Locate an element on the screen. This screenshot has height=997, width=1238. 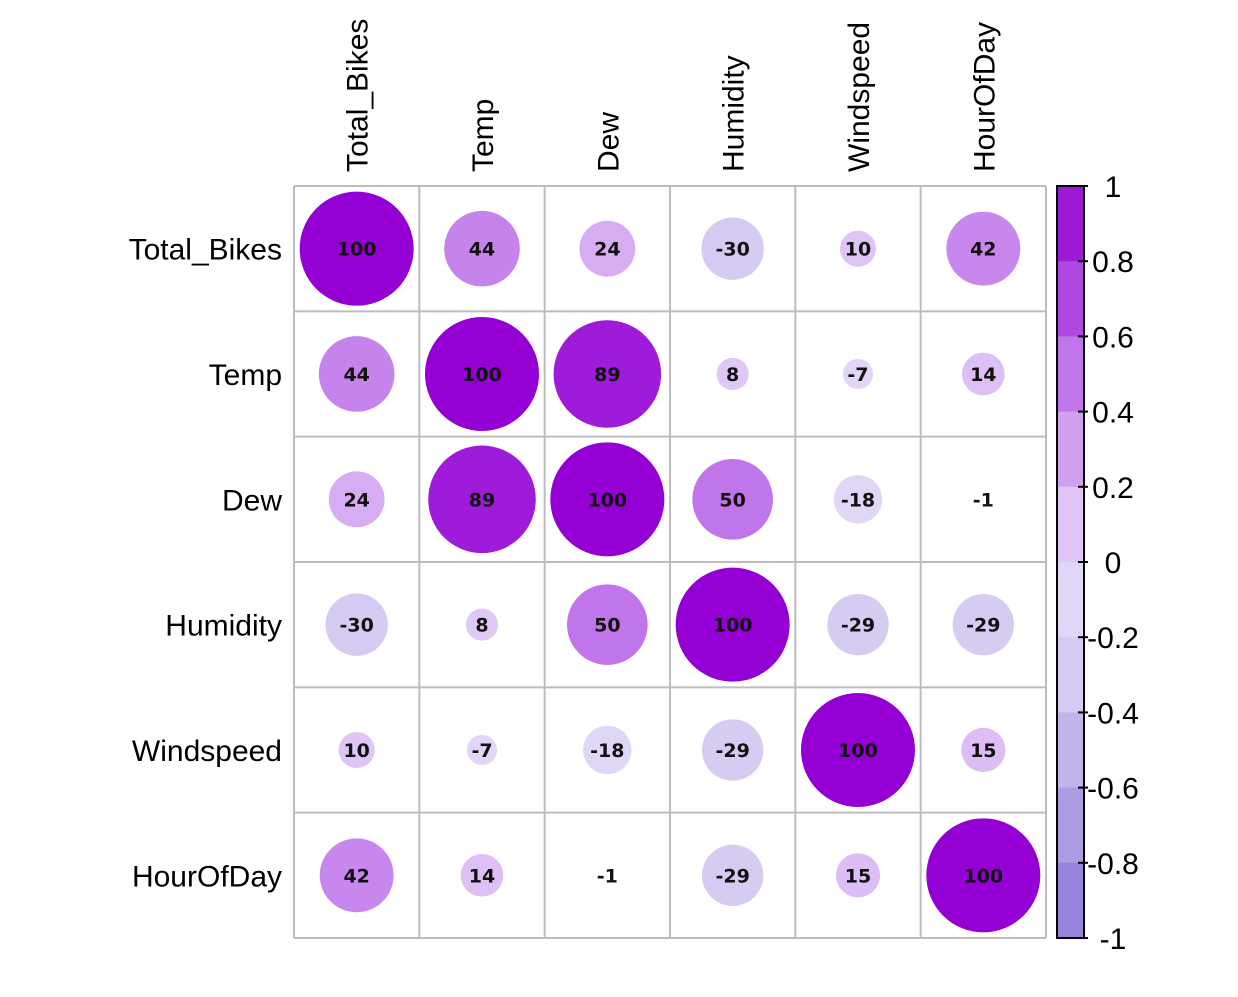
colorbar-tick-label: -0.8 is located at coordinates (1113, 864).